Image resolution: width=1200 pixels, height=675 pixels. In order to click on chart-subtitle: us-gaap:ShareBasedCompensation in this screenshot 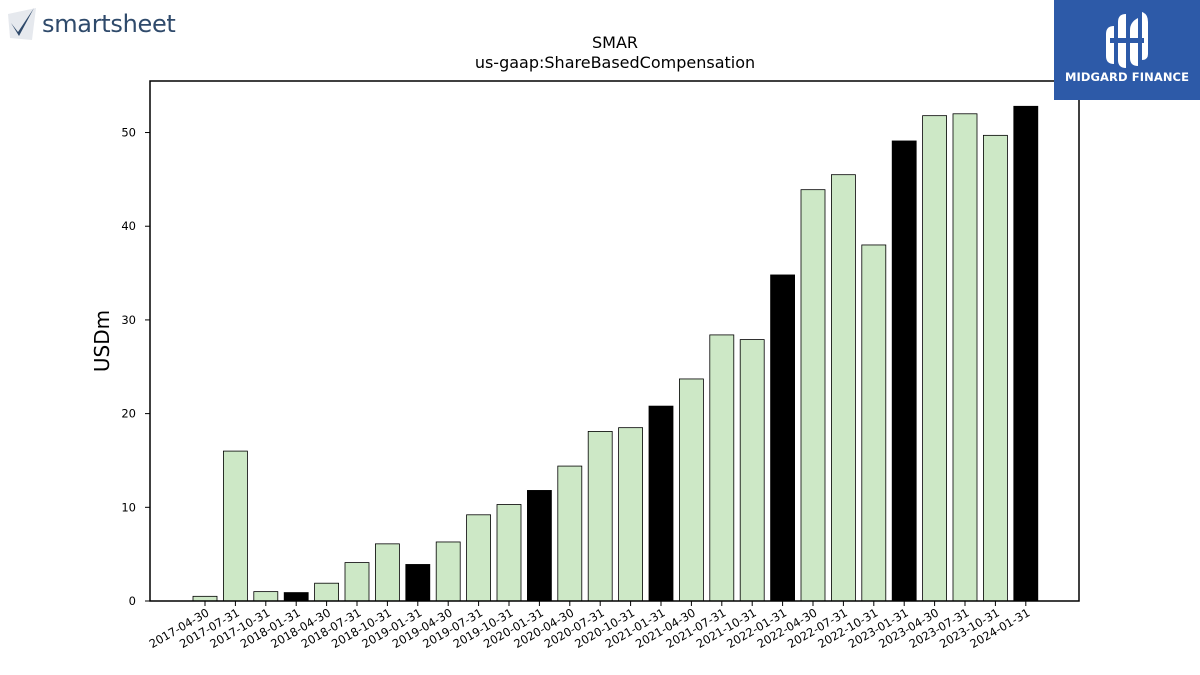, I will do `click(615, 62)`.